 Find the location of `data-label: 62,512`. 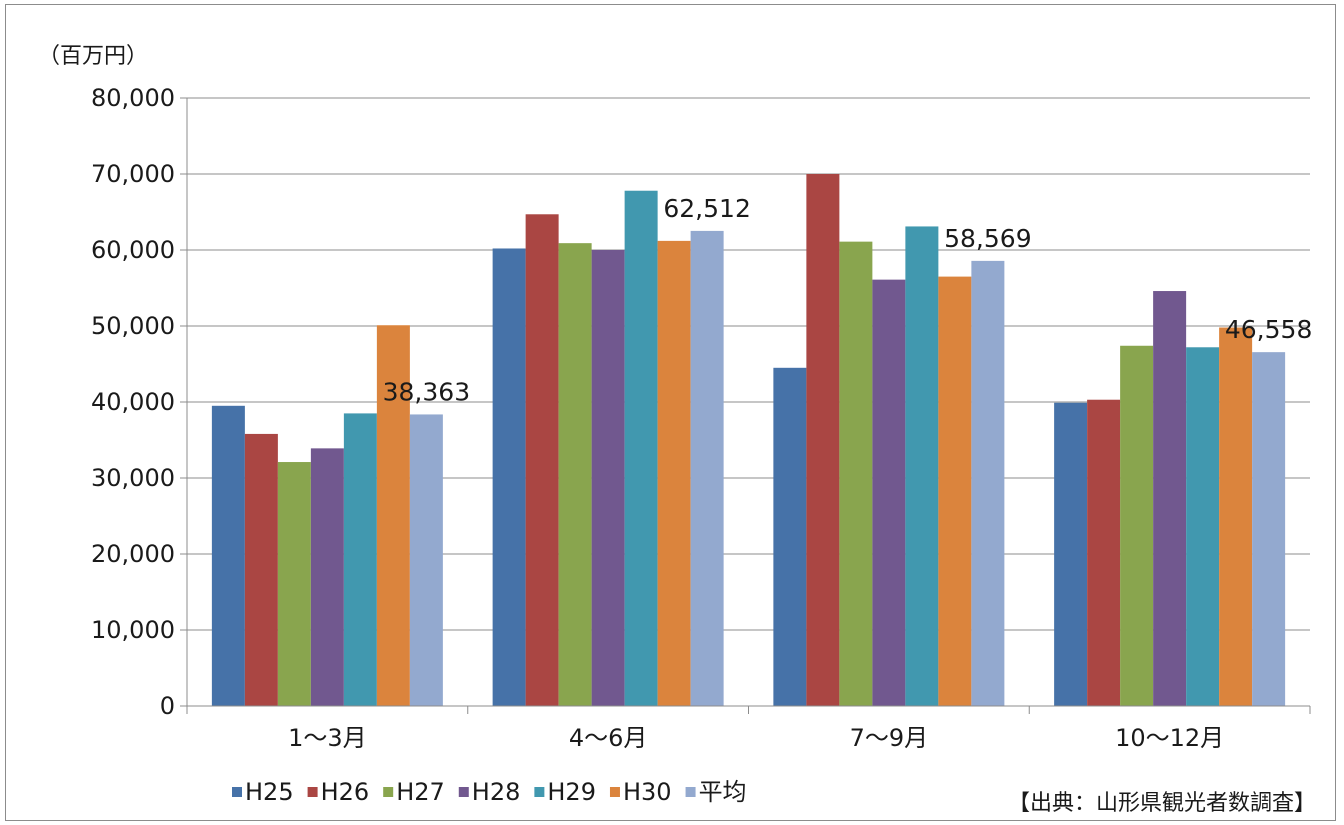

data-label: 62,512 is located at coordinates (706, 208).